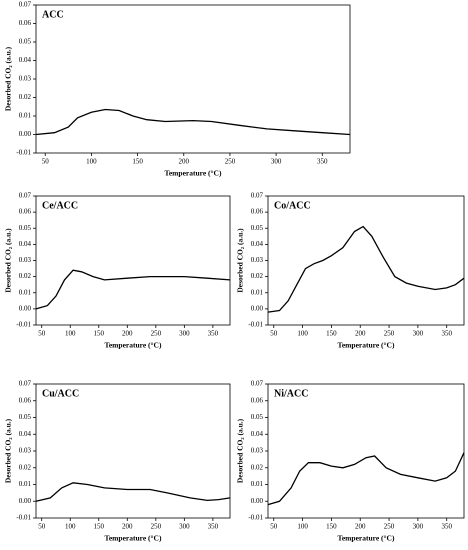  What do you see at coordinates (291, 393) in the screenshot?
I see `panel-title: Ni/ACC` at bounding box center [291, 393].